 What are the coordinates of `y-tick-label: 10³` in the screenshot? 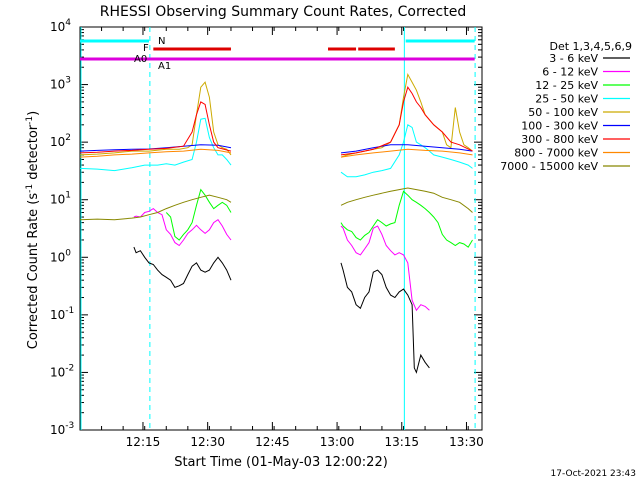 It's located at (60, 84).